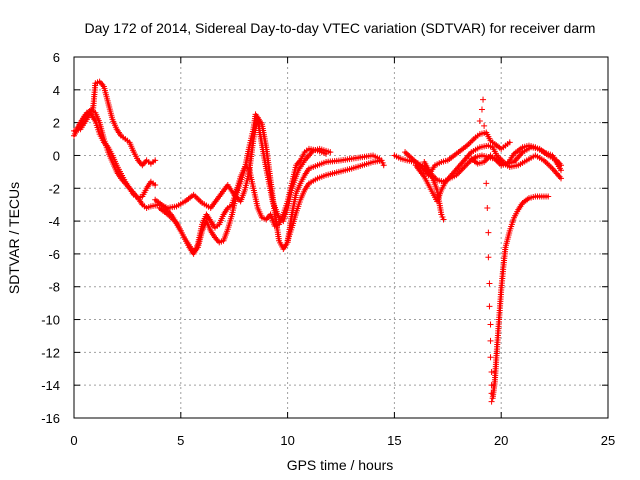 This screenshot has width=640, height=480. I want to click on y-tick-label: 2, so click(56, 123).